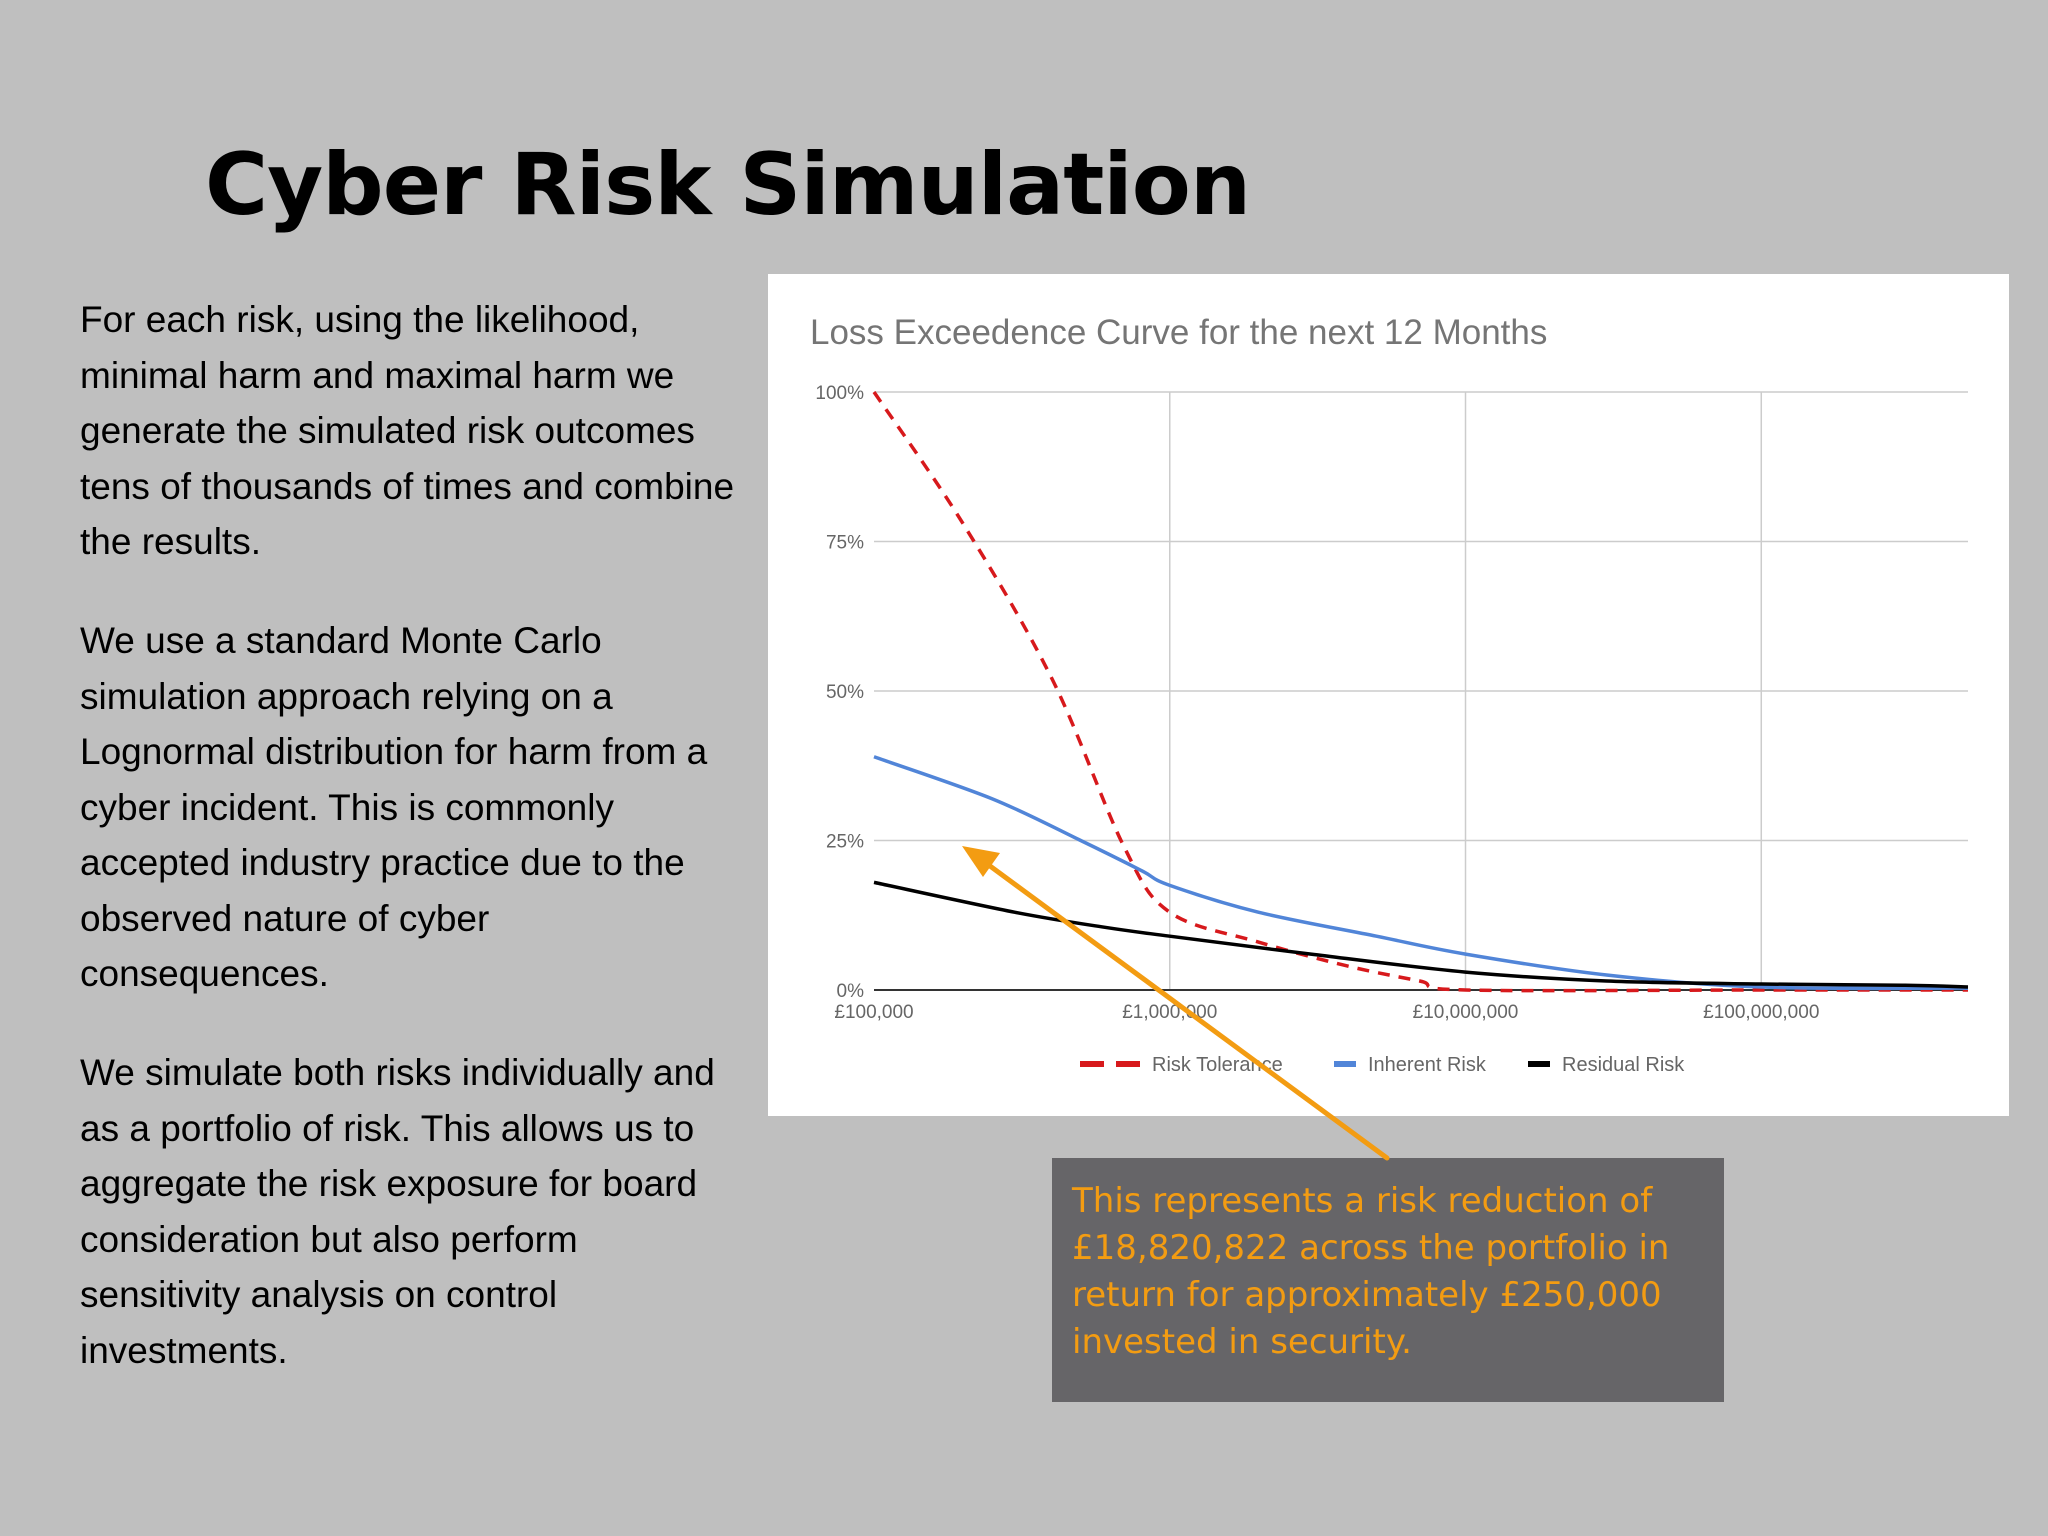 The width and height of the screenshot is (2048, 1536). I want to click on legend-item-inherent-risk: Inherent Risk, so click(1410, 1065).